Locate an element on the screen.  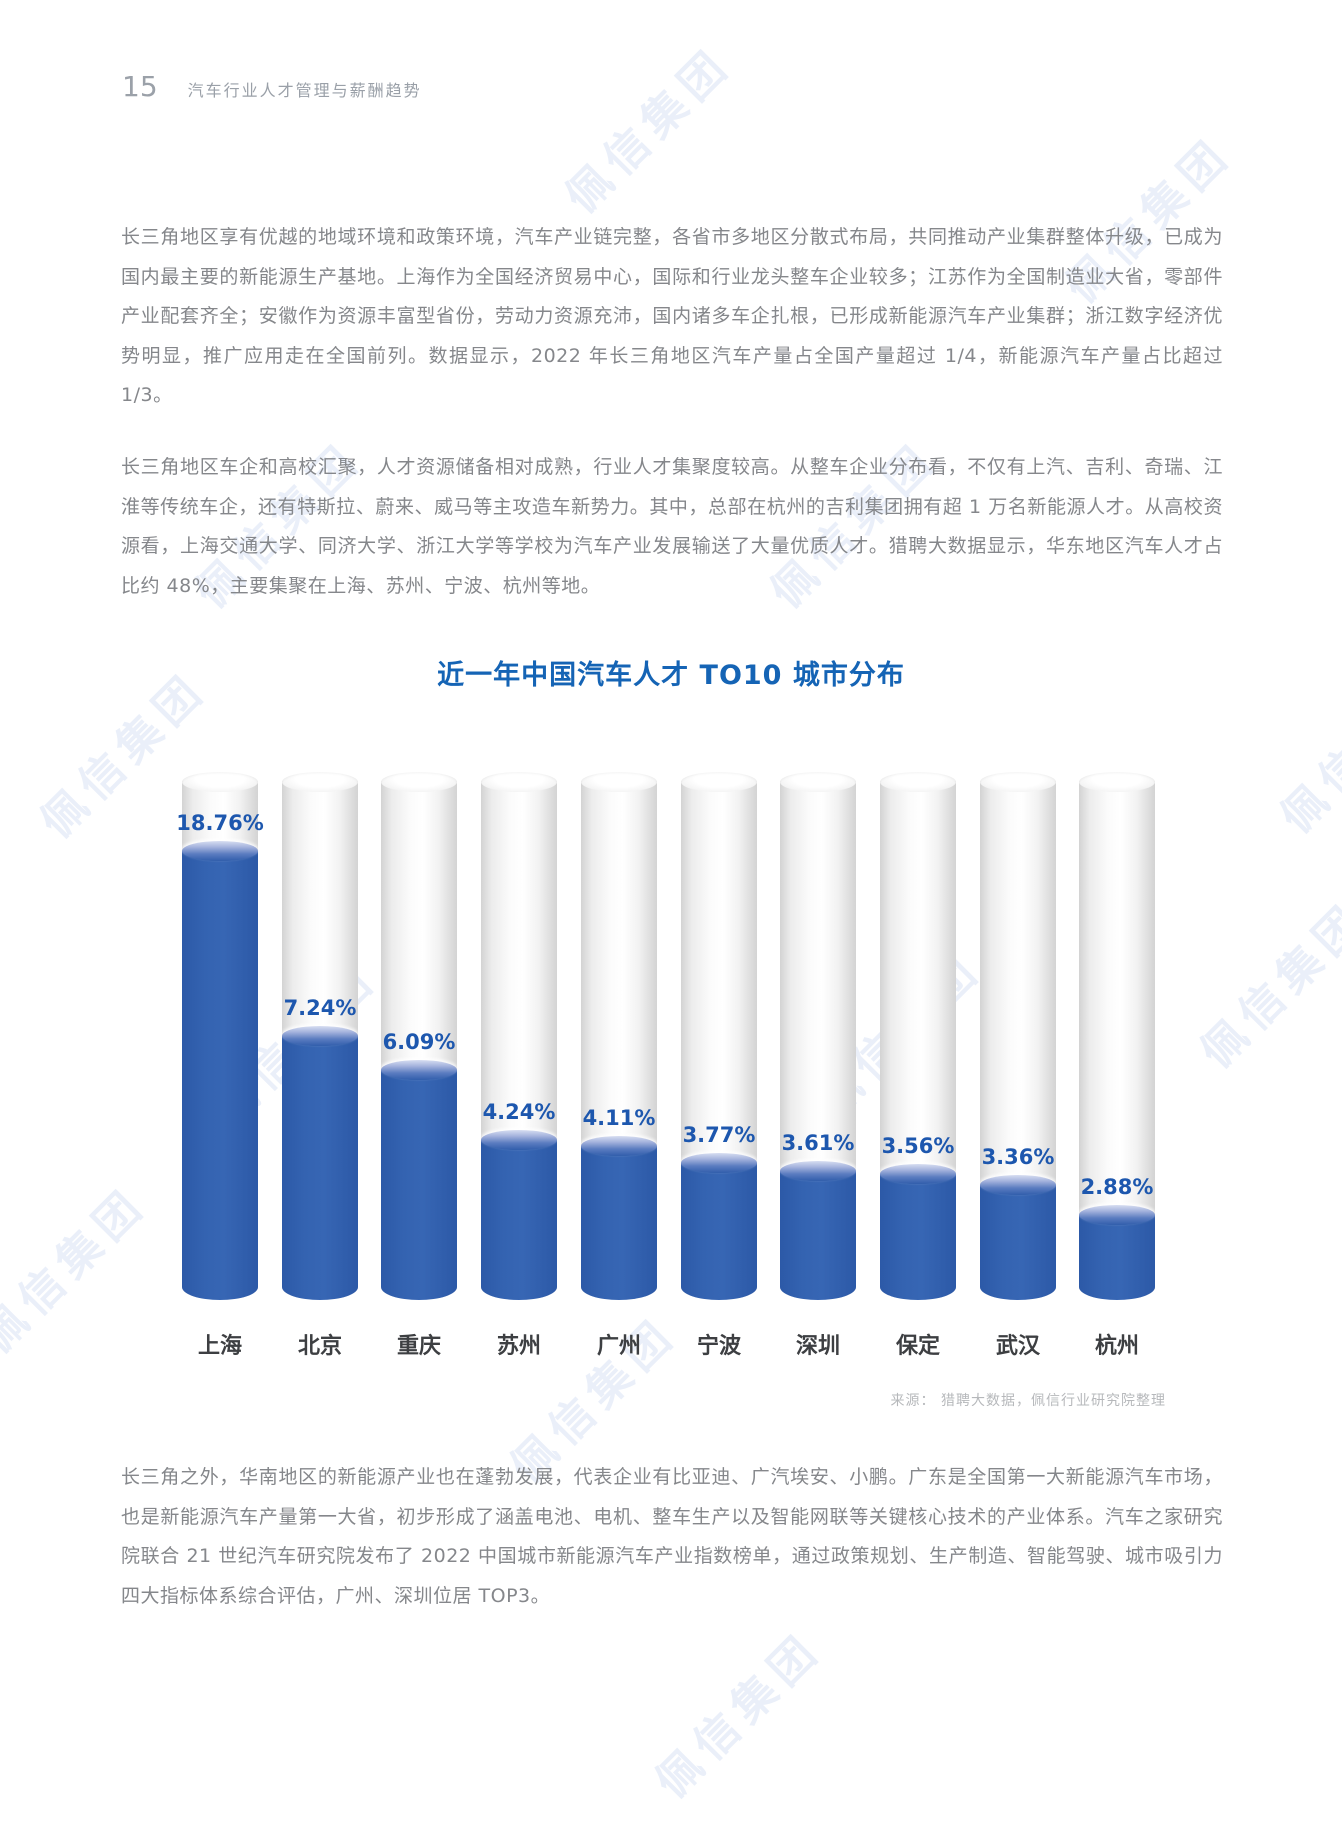
chart-bar-5: 4.11% 广州 is located at coordinates (619, 1065).